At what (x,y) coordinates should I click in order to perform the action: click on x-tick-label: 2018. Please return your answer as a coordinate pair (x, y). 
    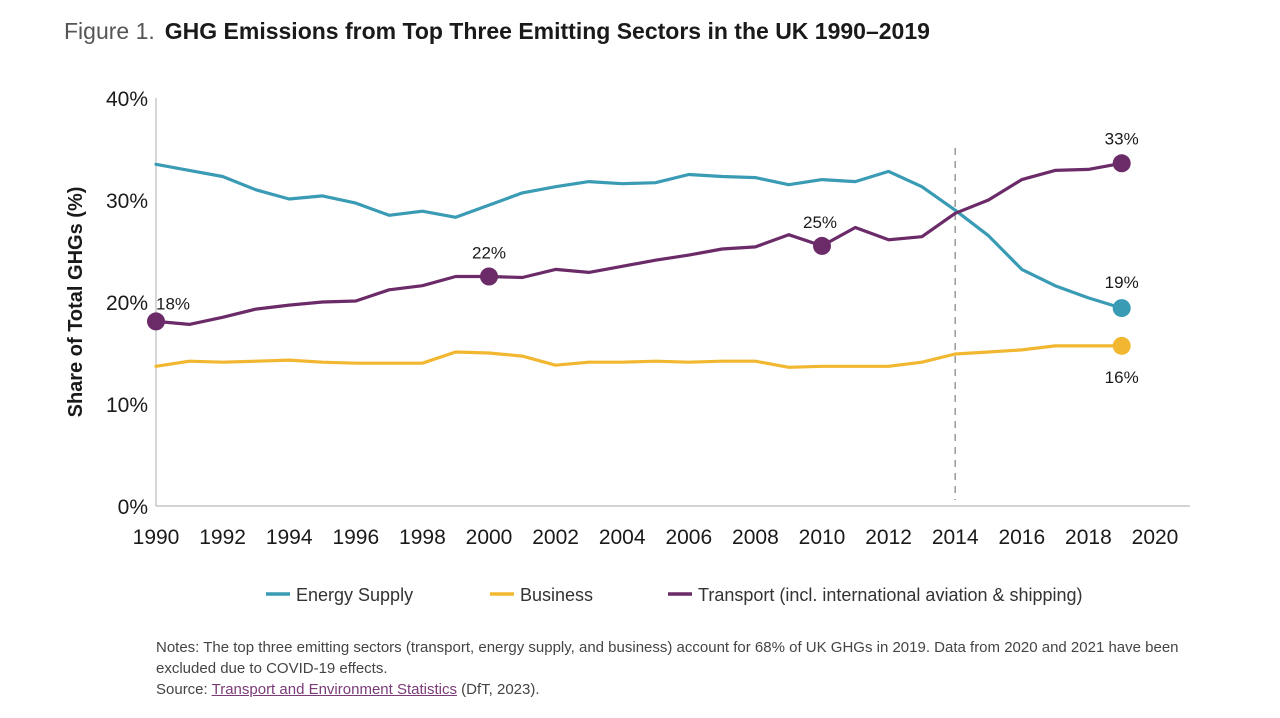
    Looking at the image, I should click on (1088, 537).